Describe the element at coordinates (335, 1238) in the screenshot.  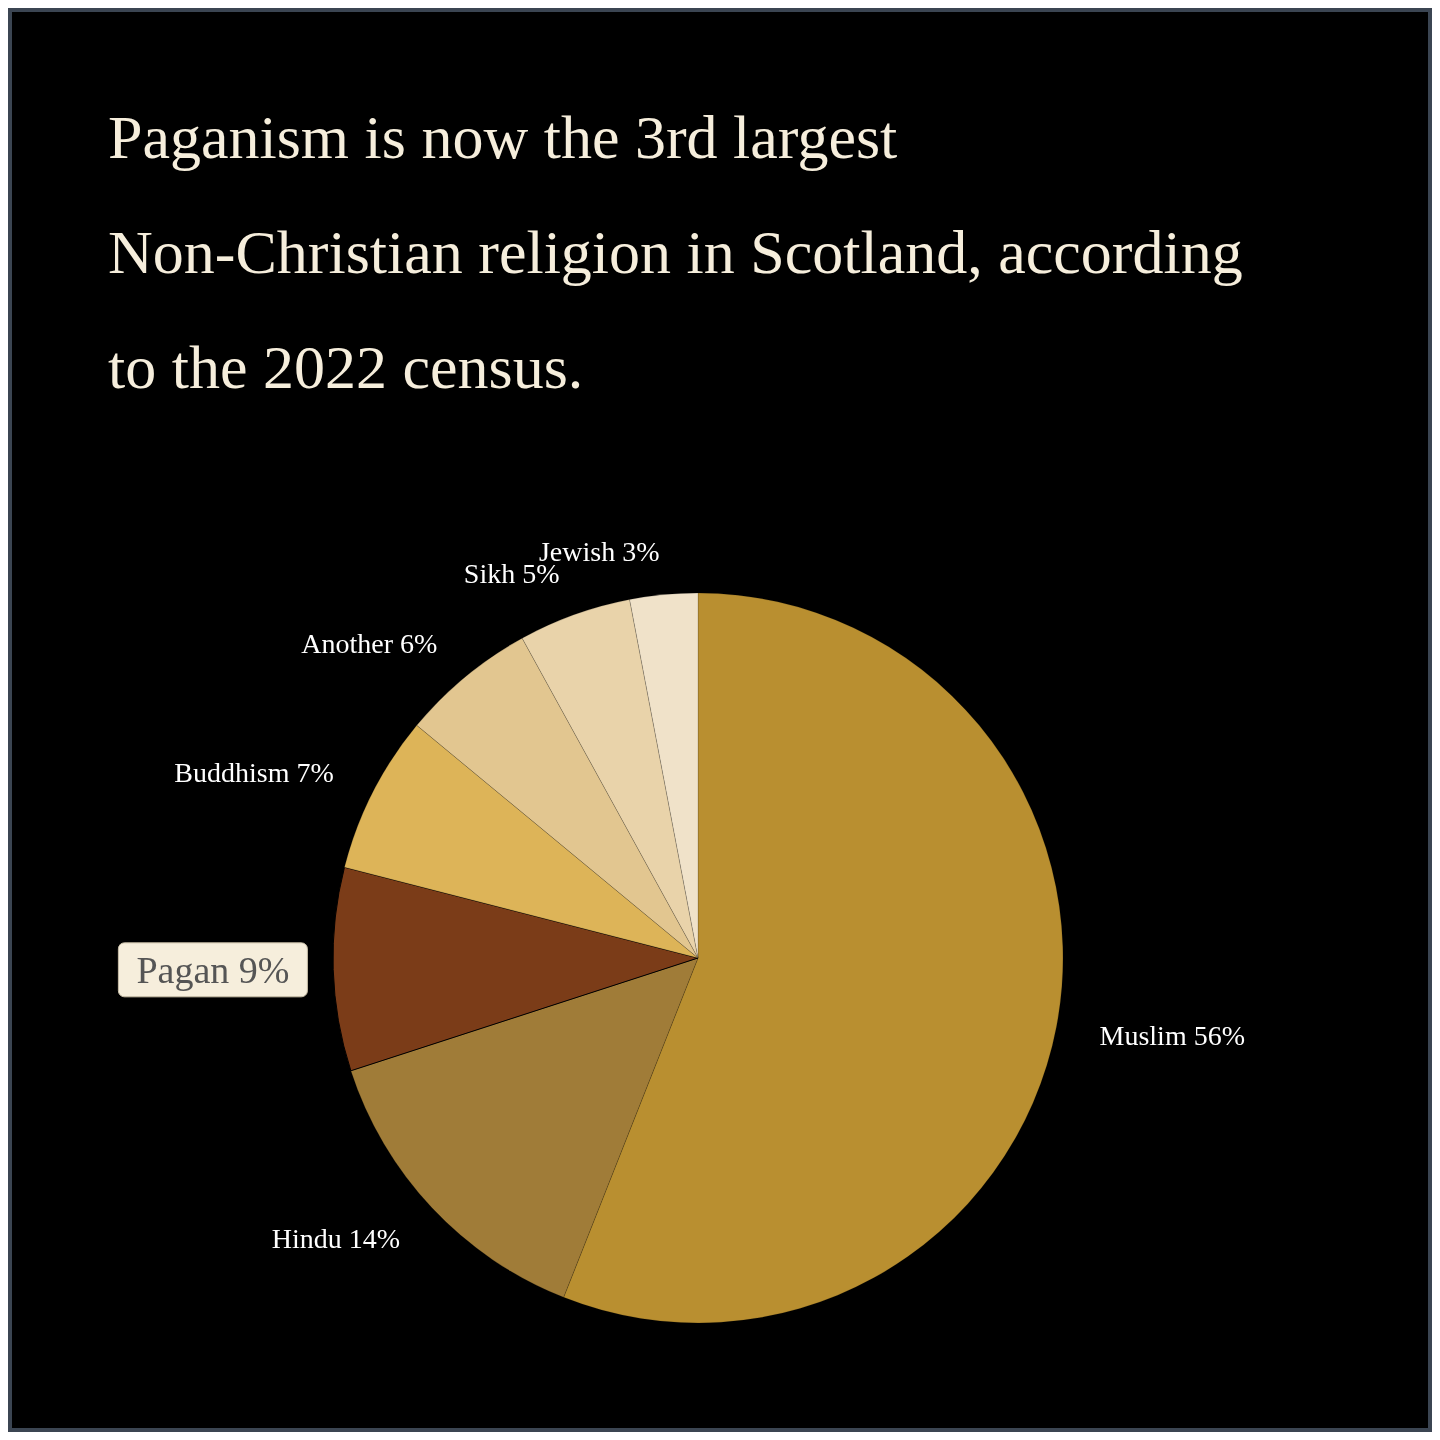
I see `slice-label: Hindu 14%` at that location.